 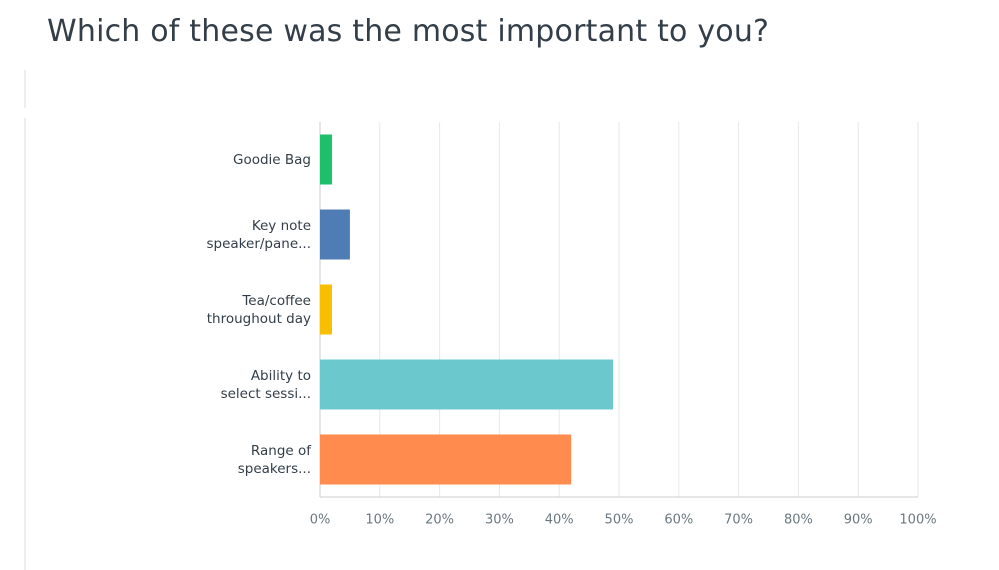 I want to click on x-tick-label: 100%, so click(x=917, y=520).